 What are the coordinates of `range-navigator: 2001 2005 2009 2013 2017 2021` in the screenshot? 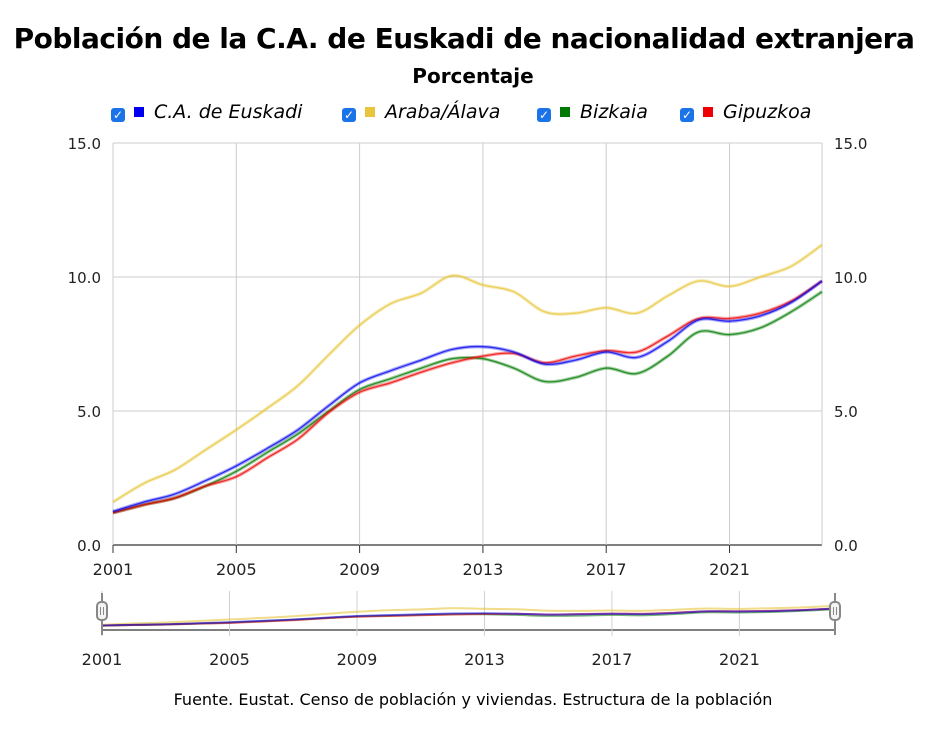 It's located at (461, 630).